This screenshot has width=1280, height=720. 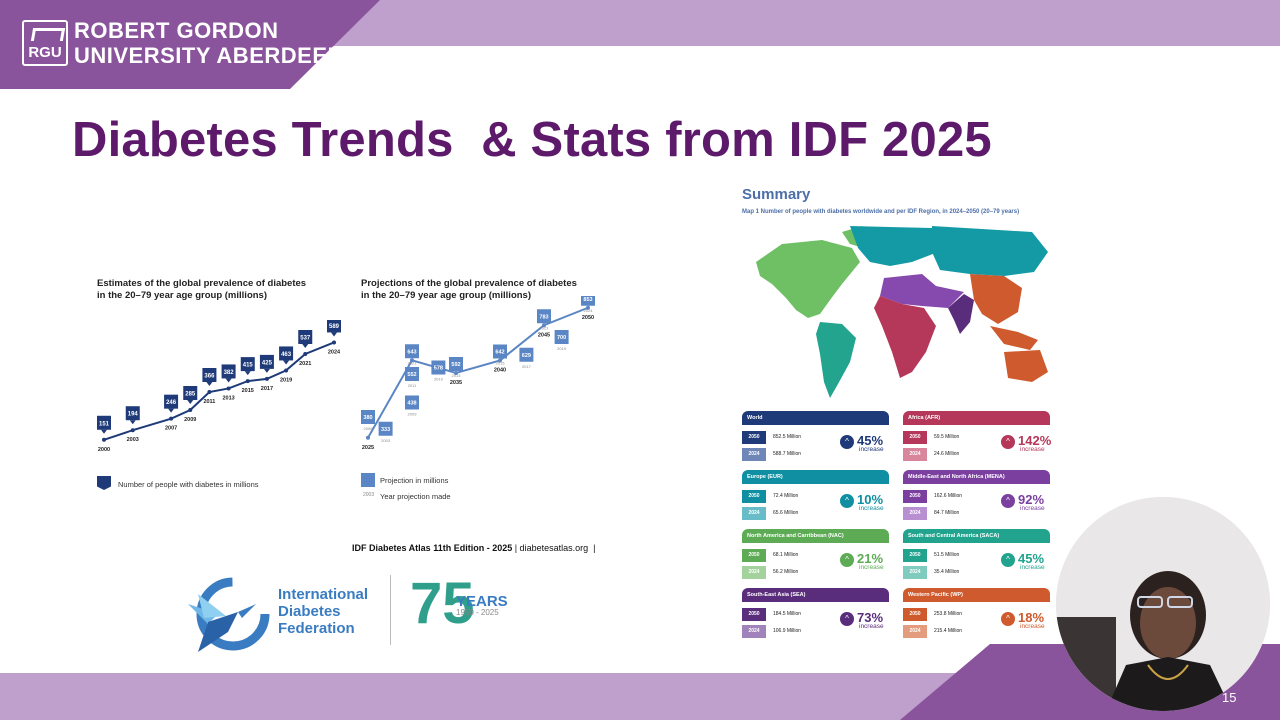 What do you see at coordinates (368, 448) in the screenshot?
I see `chart2-year-label: 2025` at bounding box center [368, 448].